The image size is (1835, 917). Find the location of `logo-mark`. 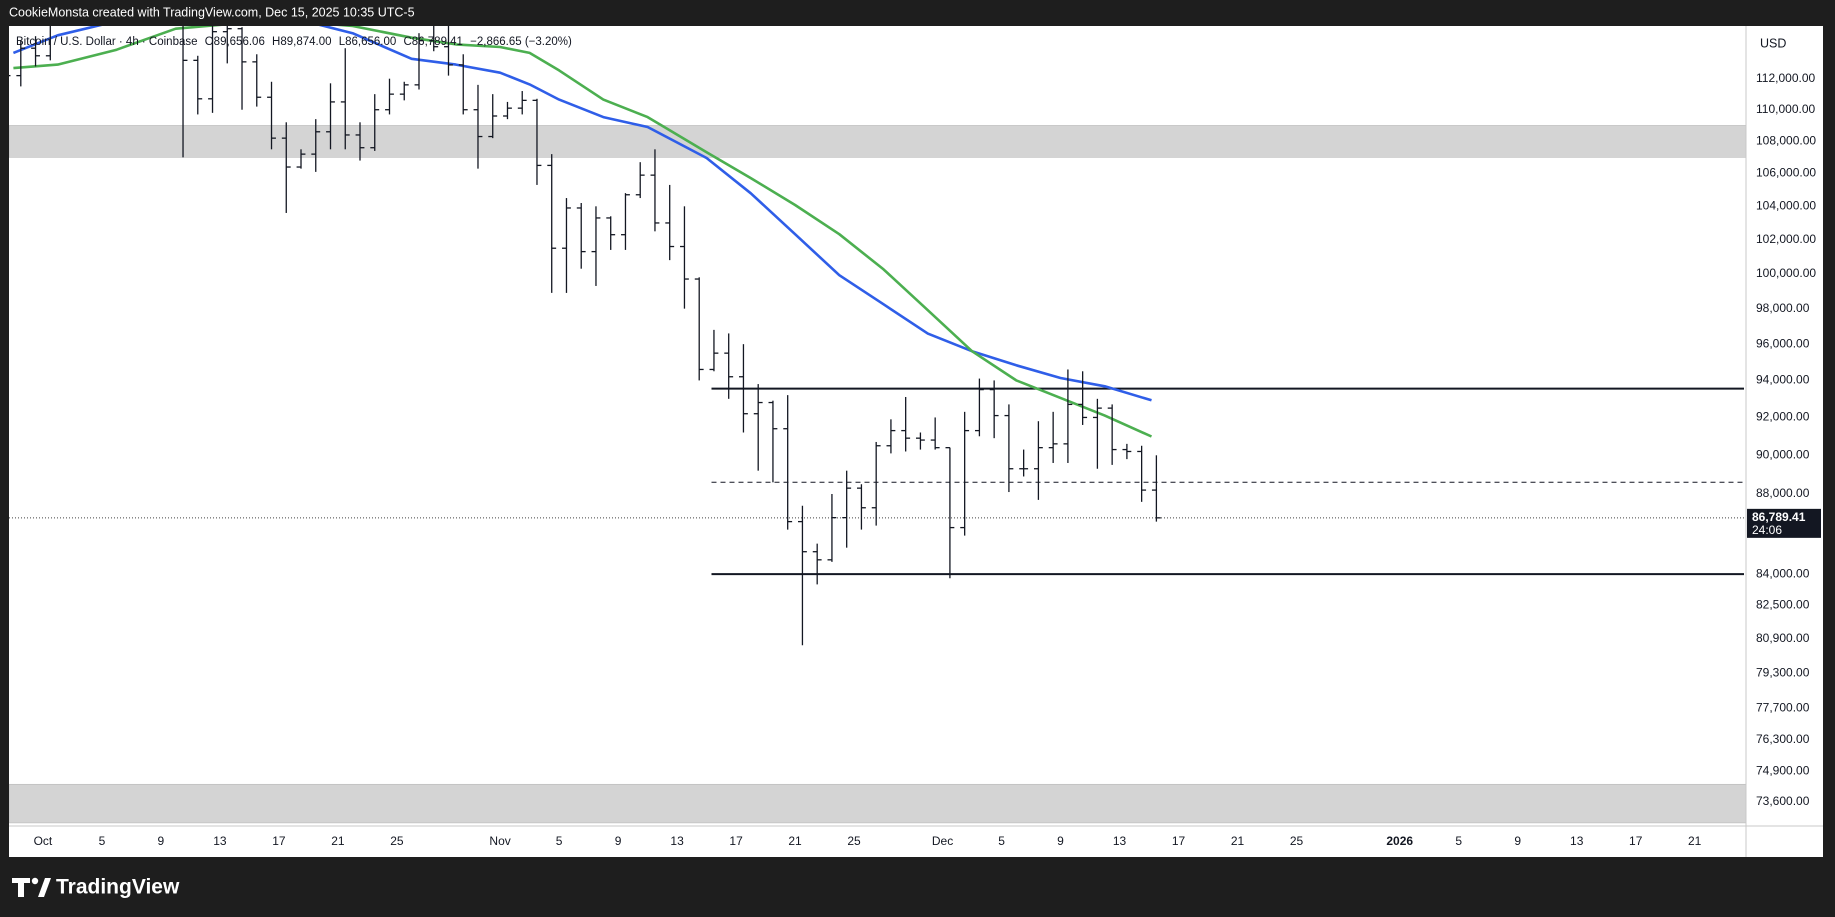

logo-mark is located at coordinates (21, 887).